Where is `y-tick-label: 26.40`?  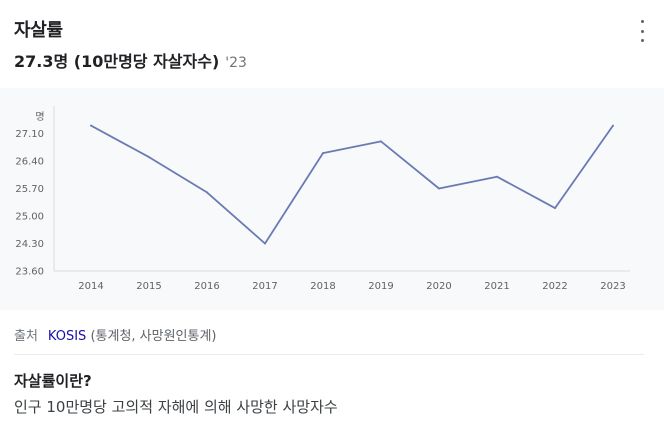
y-tick-label: 26.40 is located at coordinates (29, 162).